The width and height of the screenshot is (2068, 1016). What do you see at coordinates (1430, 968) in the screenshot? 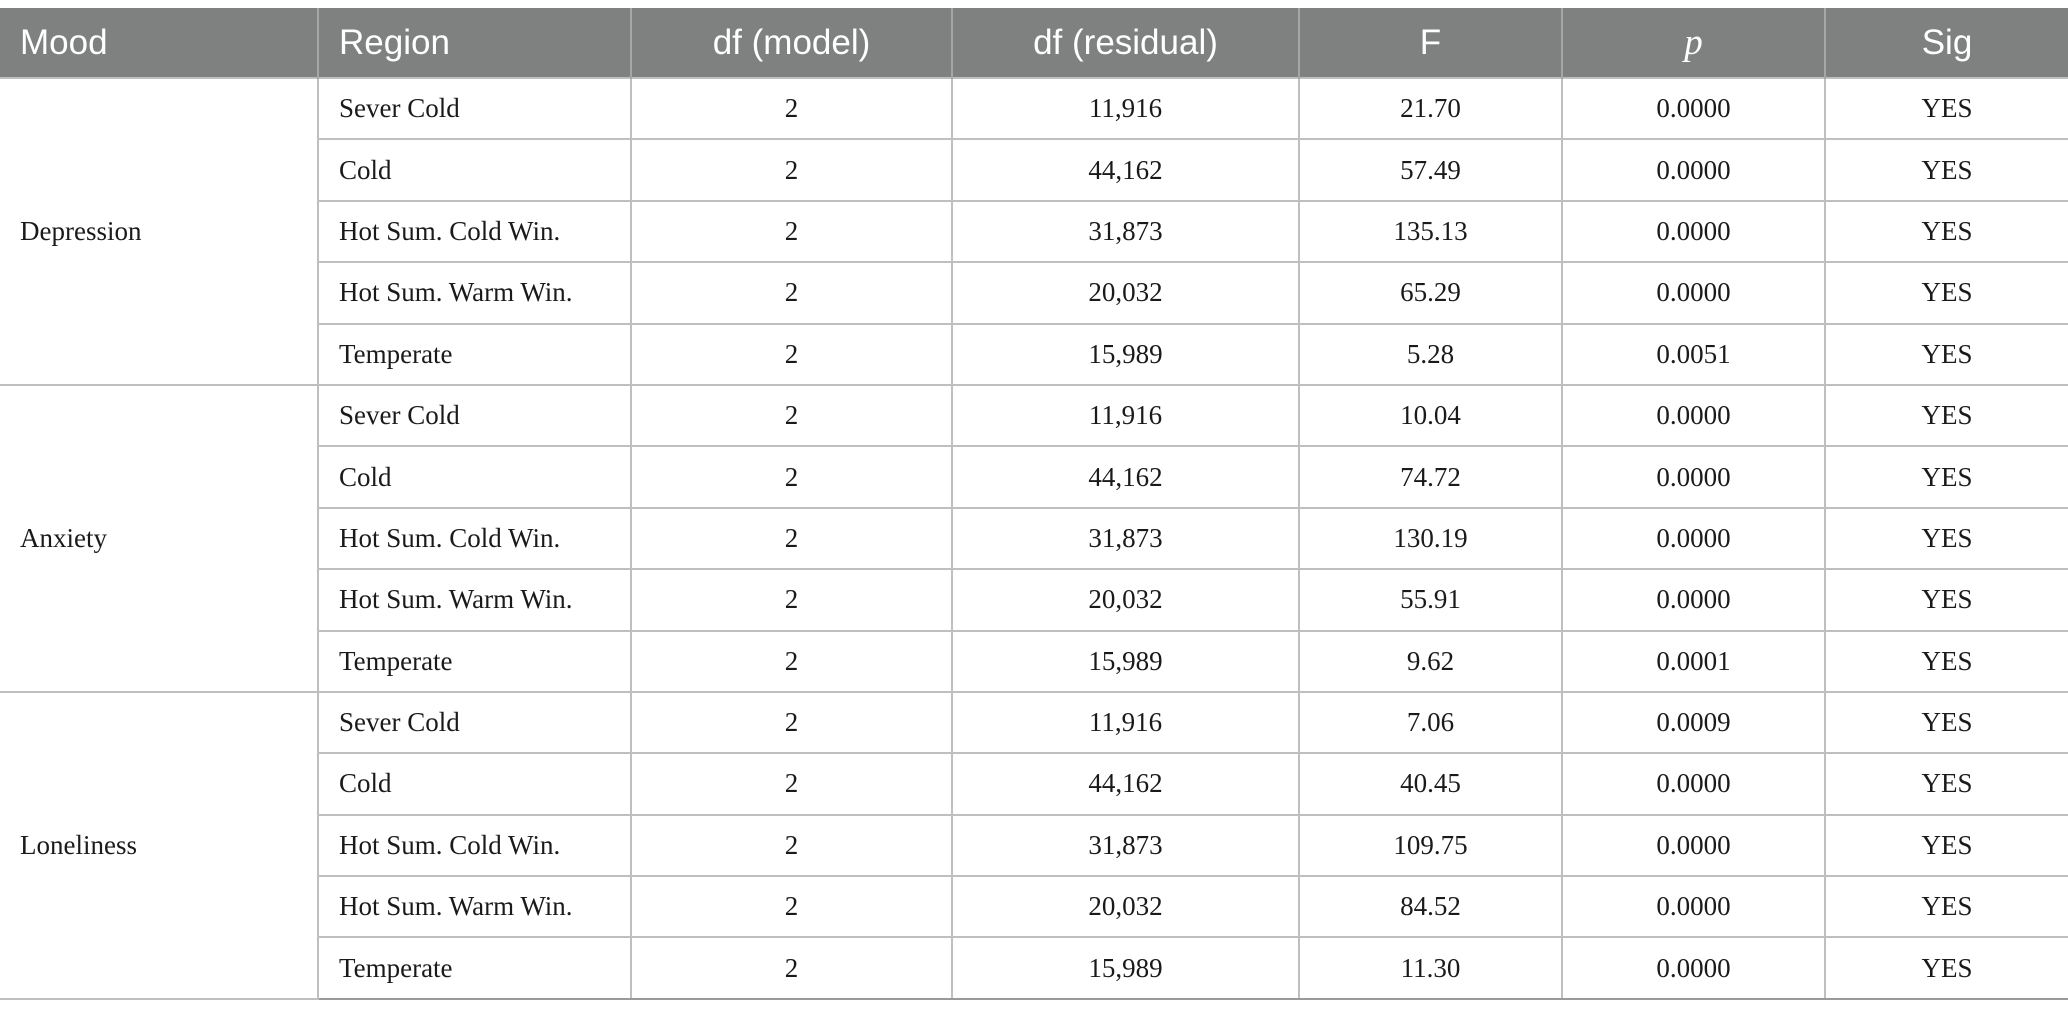
I see `cell-f: 11.30` at bounding box center [1430, 968].